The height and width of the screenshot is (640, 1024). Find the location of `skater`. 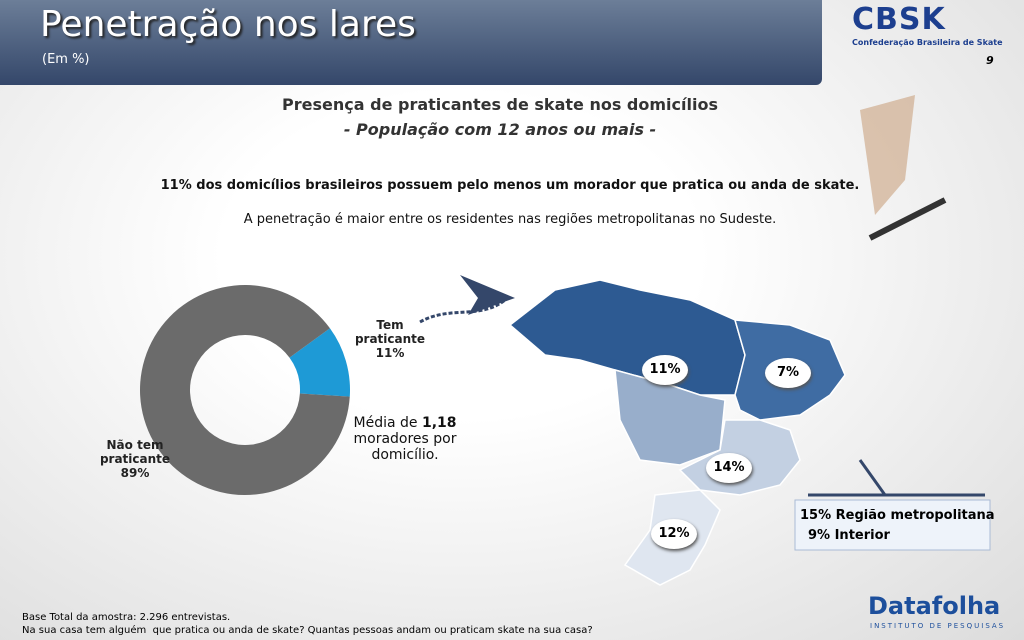

skater is located at coordinates (887, 155).